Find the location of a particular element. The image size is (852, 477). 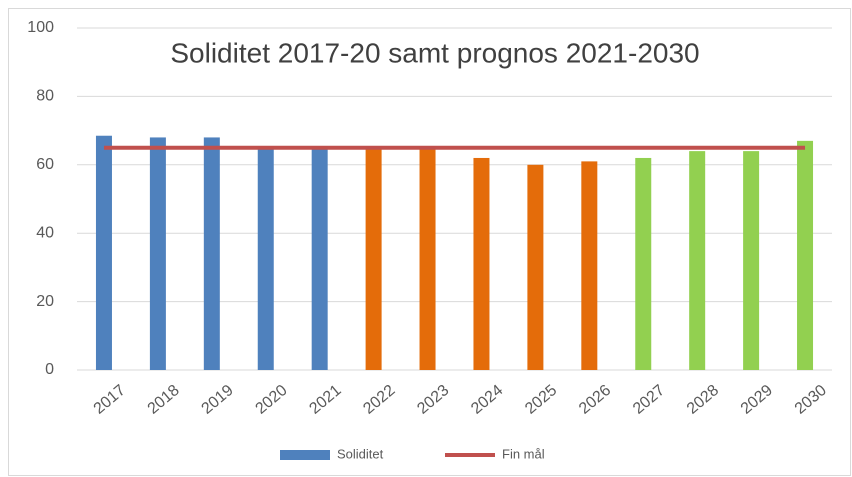

y-tick-label: 80 is located at coordinates (45, 96).